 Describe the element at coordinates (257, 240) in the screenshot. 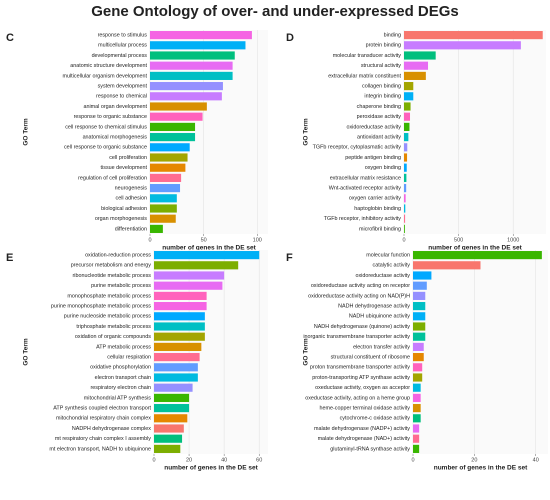

I see `x-tick-label: 100` at that location.